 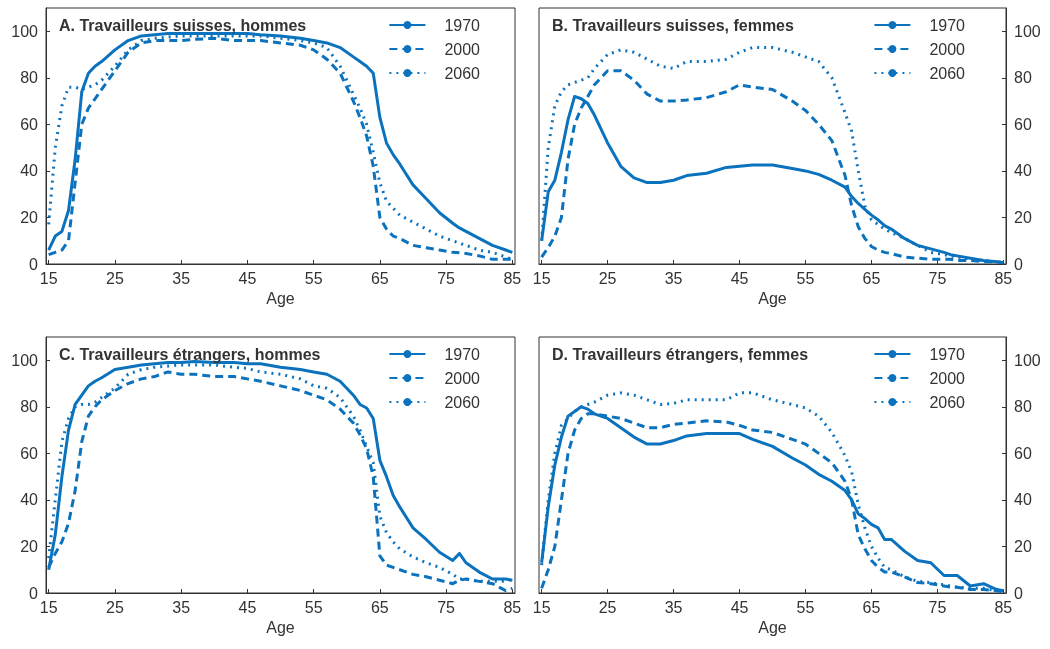 What do you see at coordinates (673, 25) in the screenshot?
I see `text: B. Travailleurs suisses, femmes` at bounding box center [673, 25].